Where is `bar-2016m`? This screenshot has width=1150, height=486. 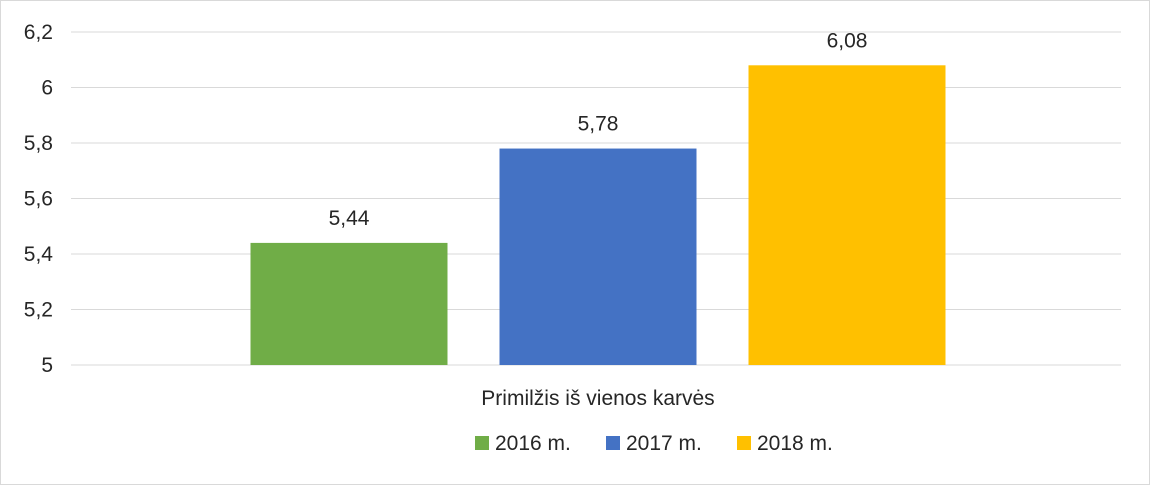 bar-2016m is located at coordinates (349, 303).